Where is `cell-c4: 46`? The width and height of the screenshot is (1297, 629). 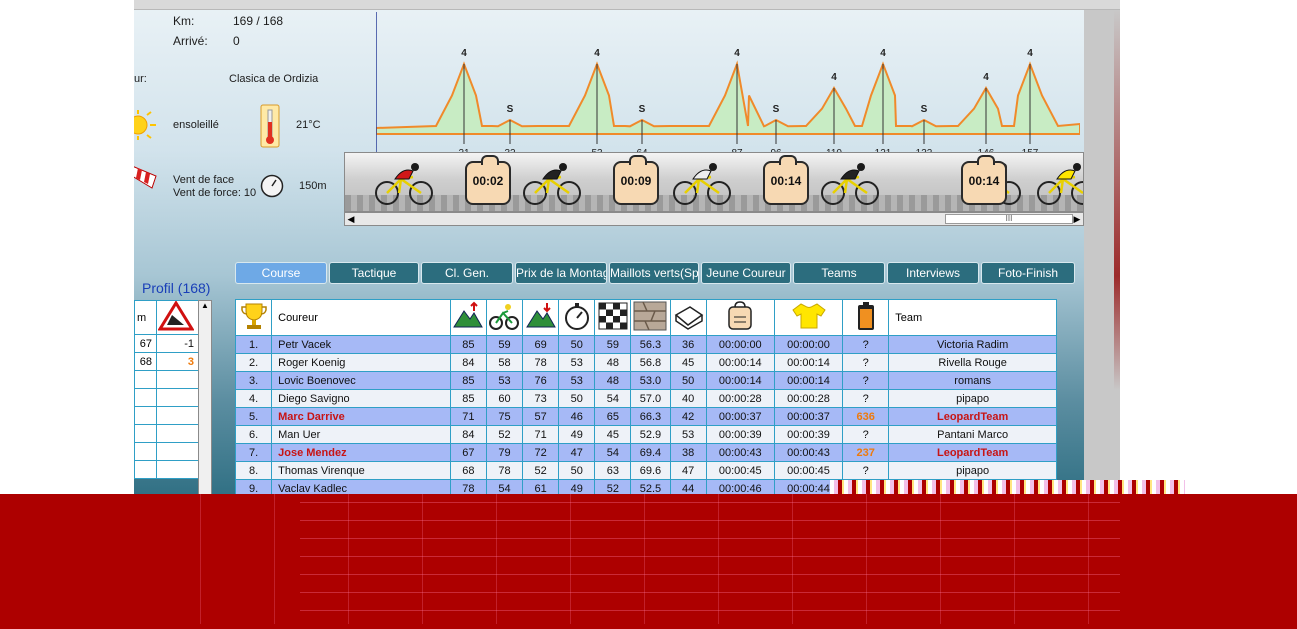 cell-c4: 46 is located at coordinates (577, 416).